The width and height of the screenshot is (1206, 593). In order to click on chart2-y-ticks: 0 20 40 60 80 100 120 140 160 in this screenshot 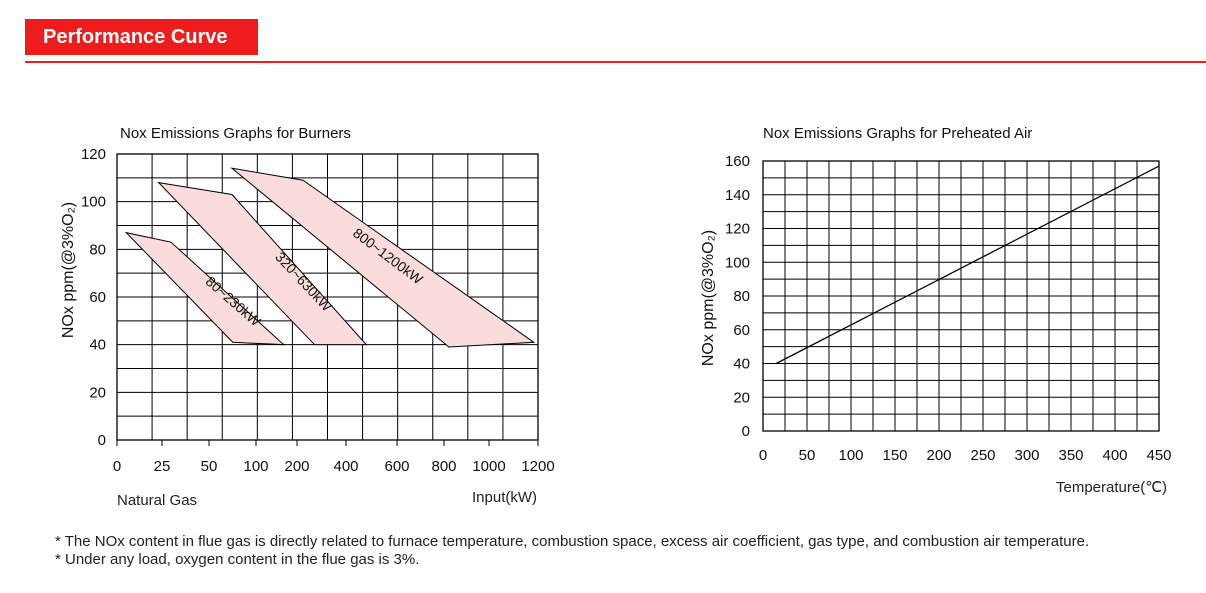, I will do `click(737, 296)`.